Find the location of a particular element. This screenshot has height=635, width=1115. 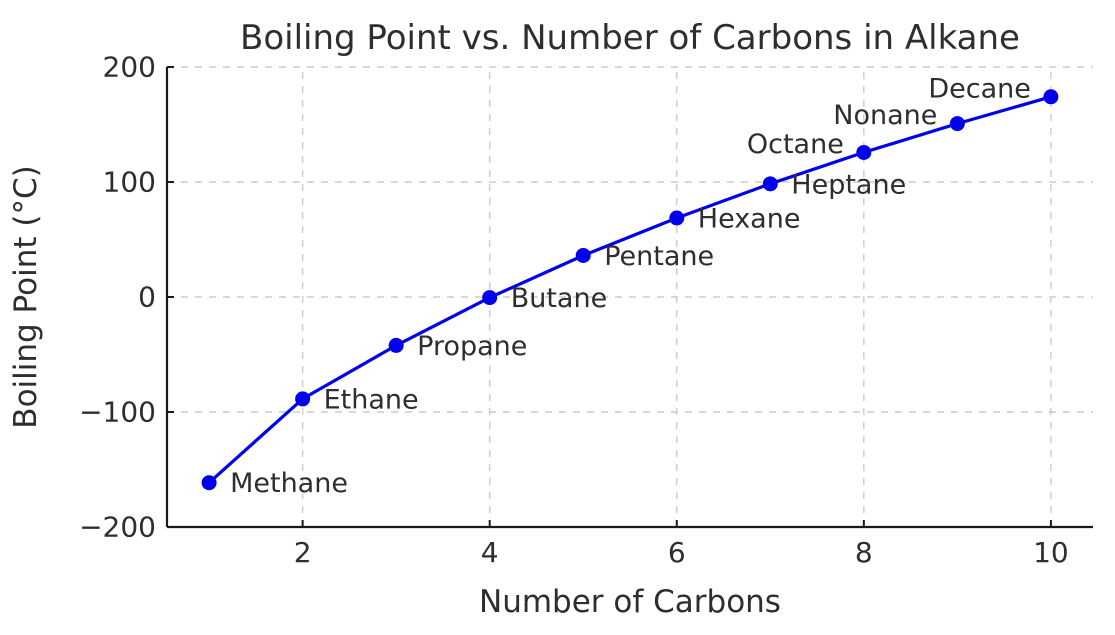

point-label: Butane is located at coordinates (559, 298).